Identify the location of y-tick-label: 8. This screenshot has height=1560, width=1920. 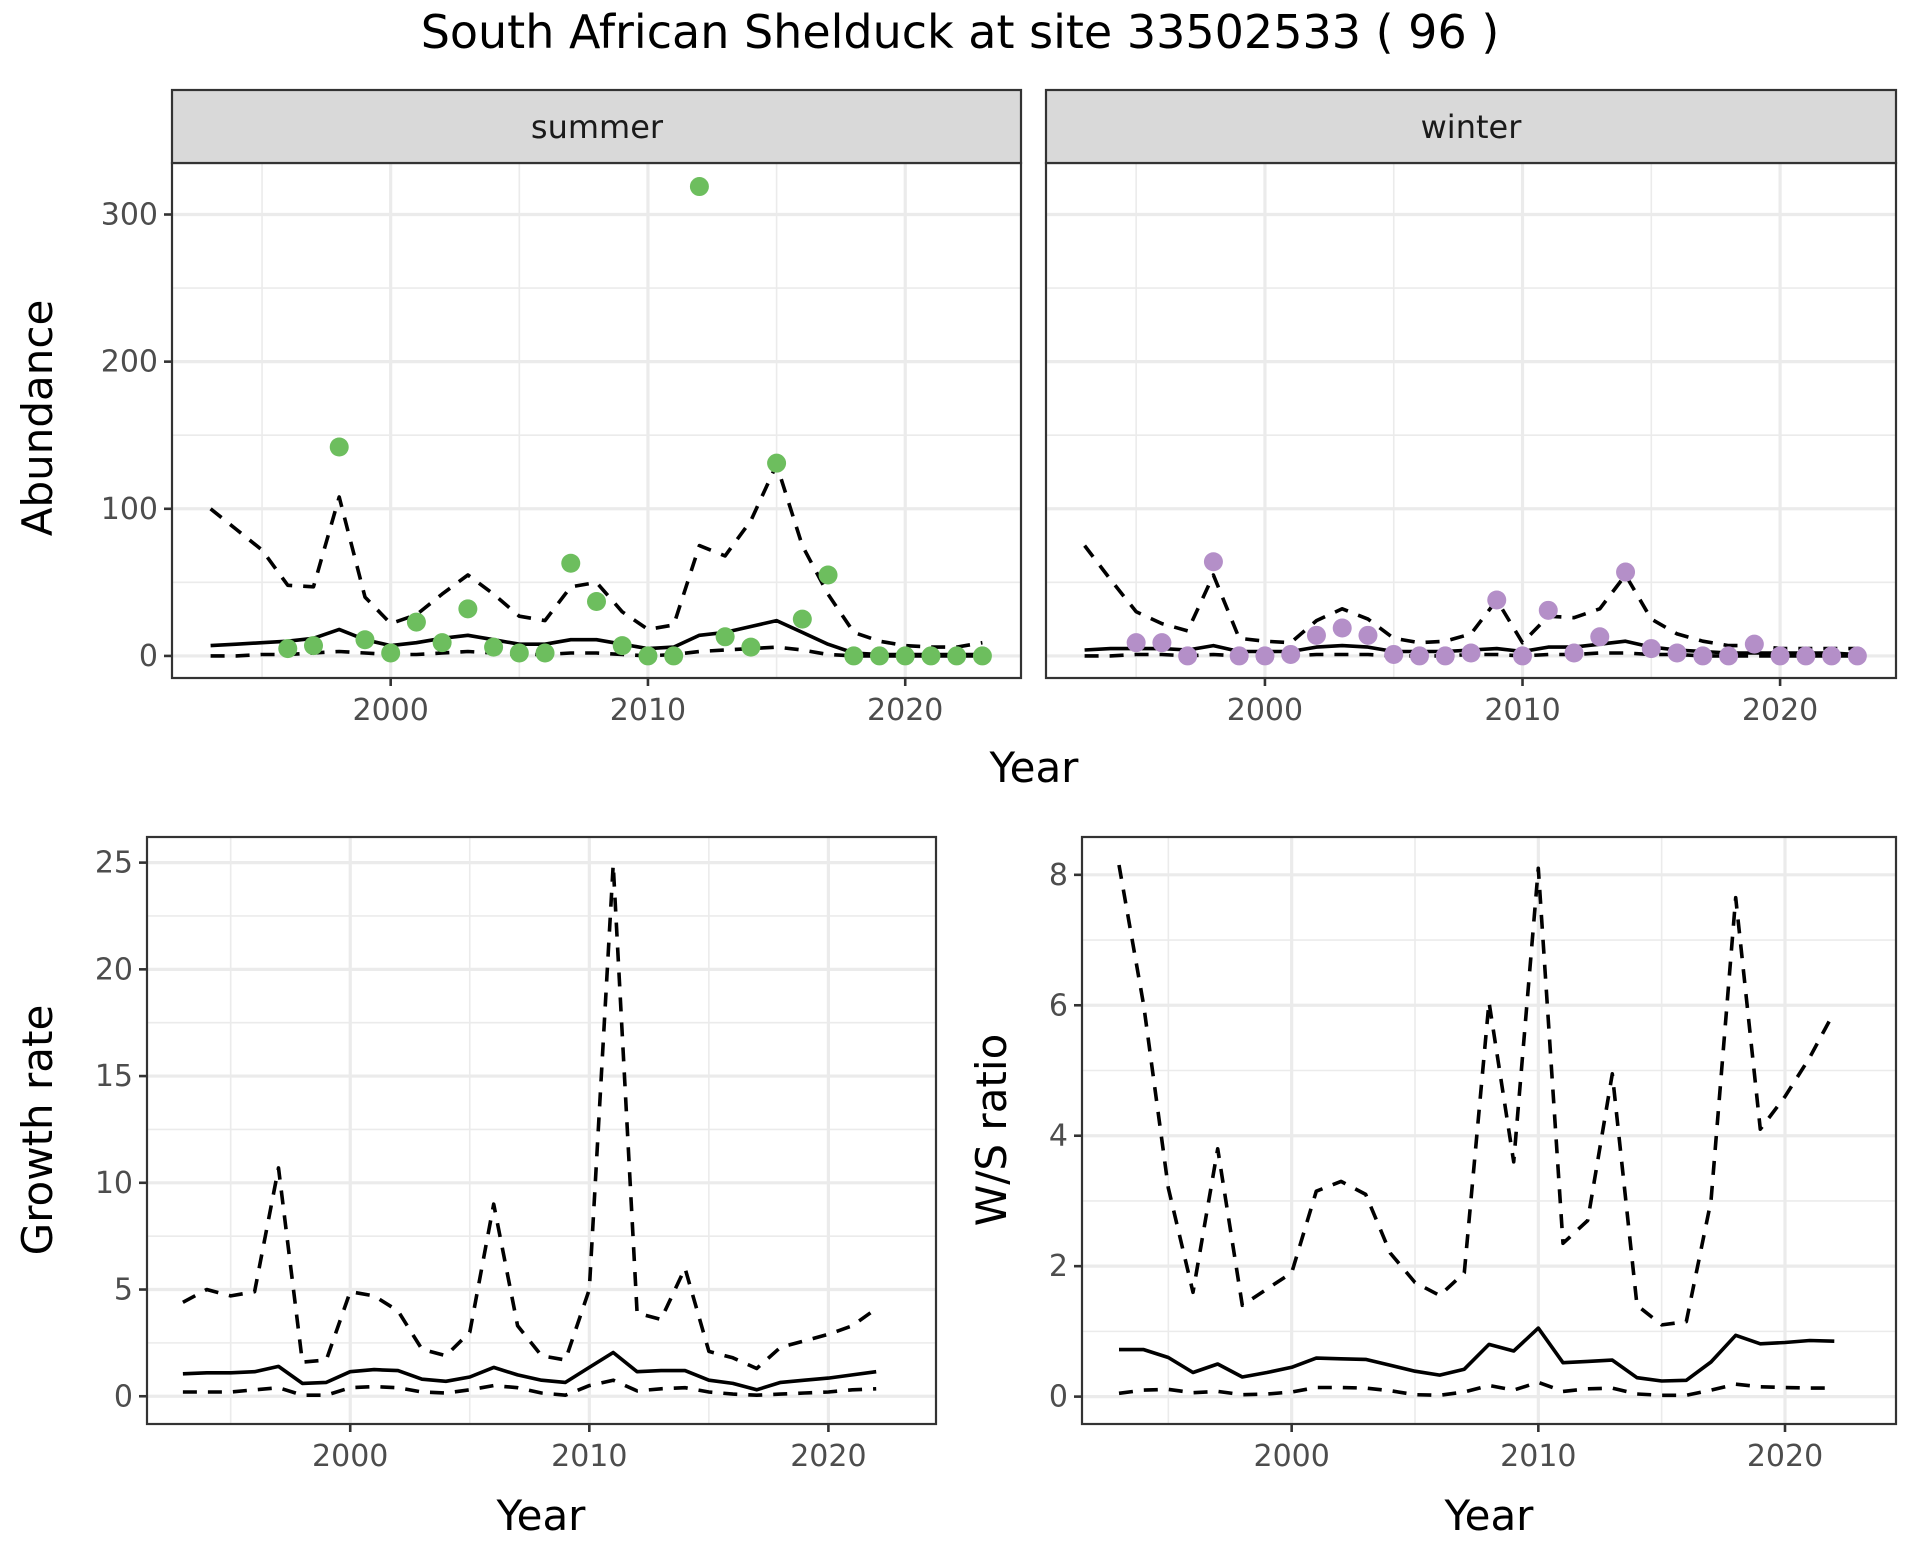
(1058, 875).